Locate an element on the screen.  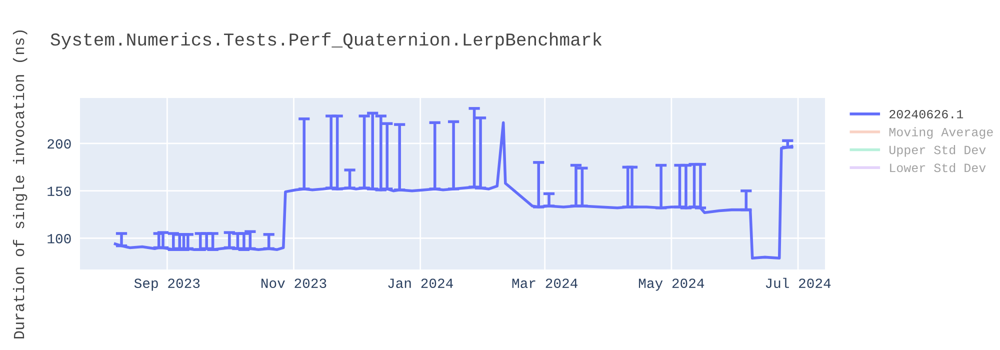
legend-label: Moving Average is located at coordinates (941, 133).